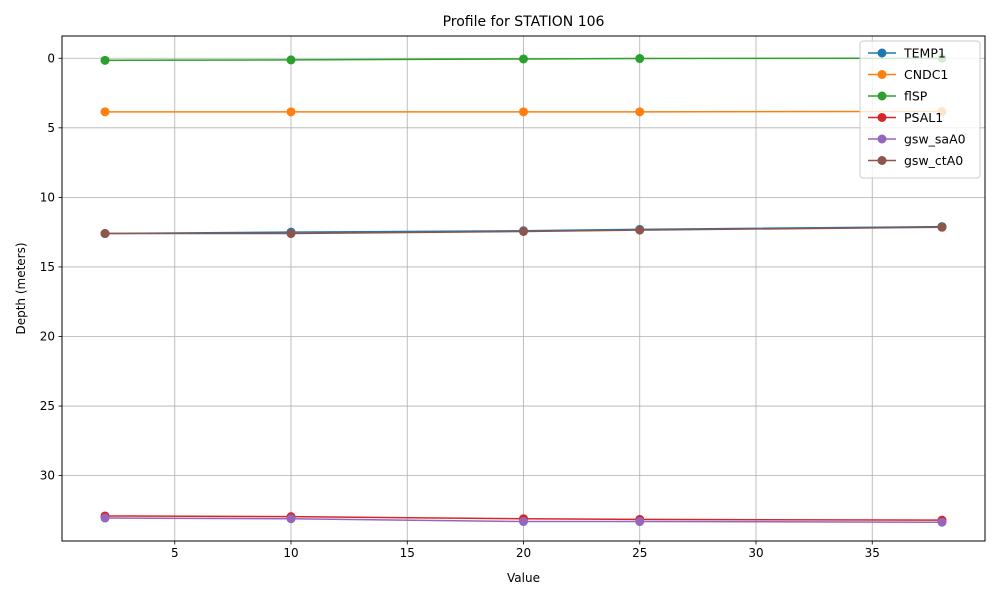 The height and width of the screenshot is (600, 1000). What do you see at coordinates (523, 578) in the screenshot?
I see `x-axis-label: Value` at bounding box center [523, 578].